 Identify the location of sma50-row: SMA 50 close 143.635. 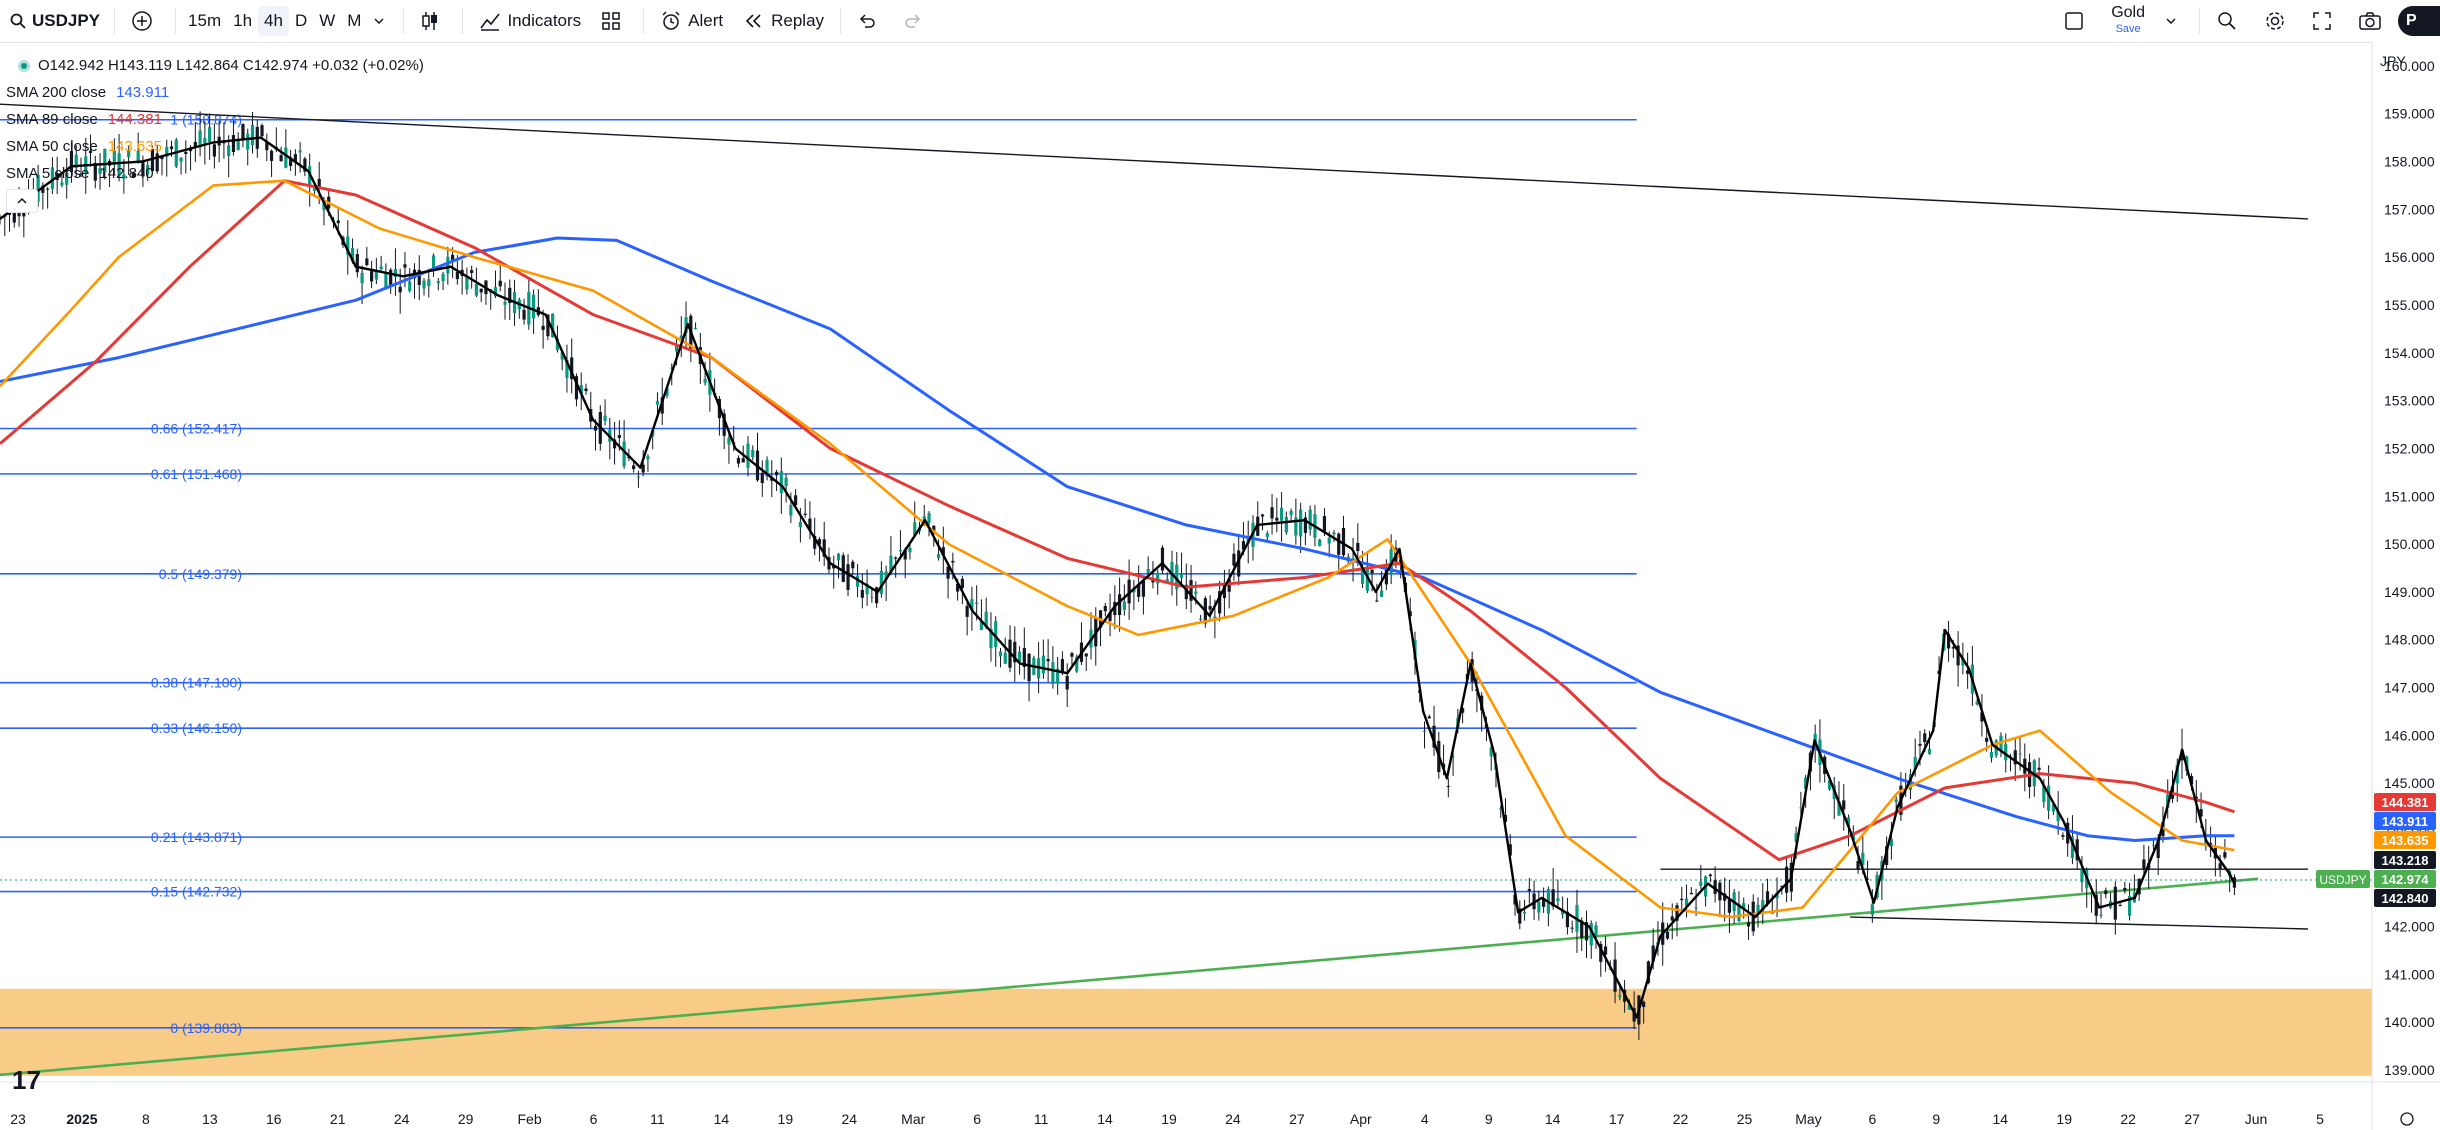
(215, 146).